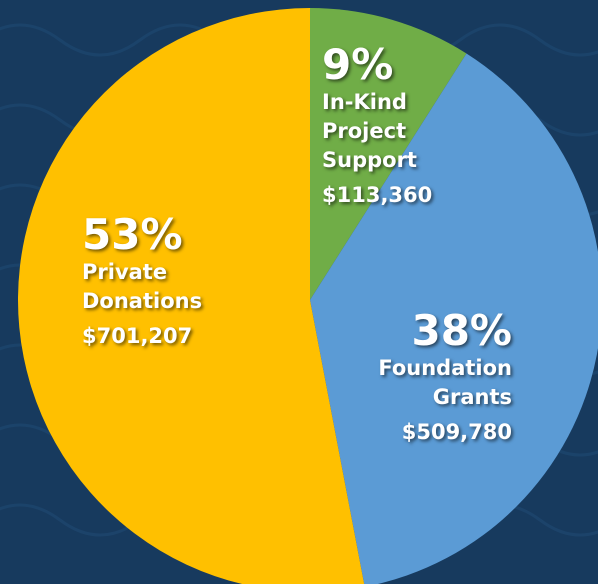  I want to click on category-label: Foundation Grants, so click(445, 382).